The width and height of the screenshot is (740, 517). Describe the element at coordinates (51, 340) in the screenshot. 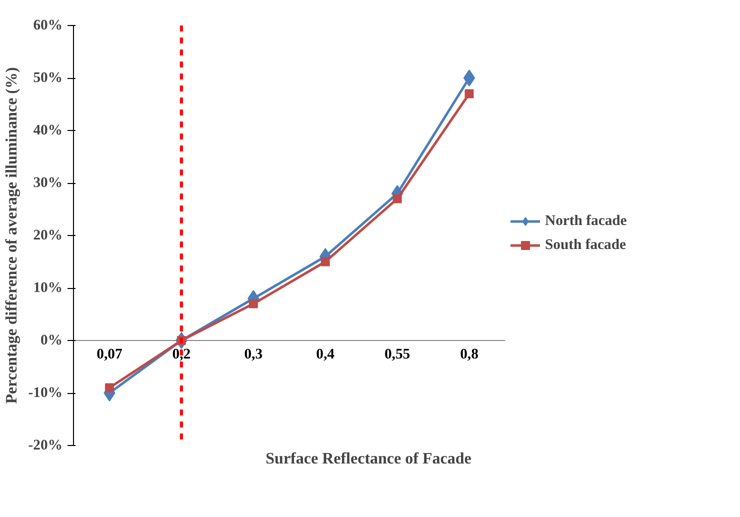

I see `y-tick-label: 0%` at that location.